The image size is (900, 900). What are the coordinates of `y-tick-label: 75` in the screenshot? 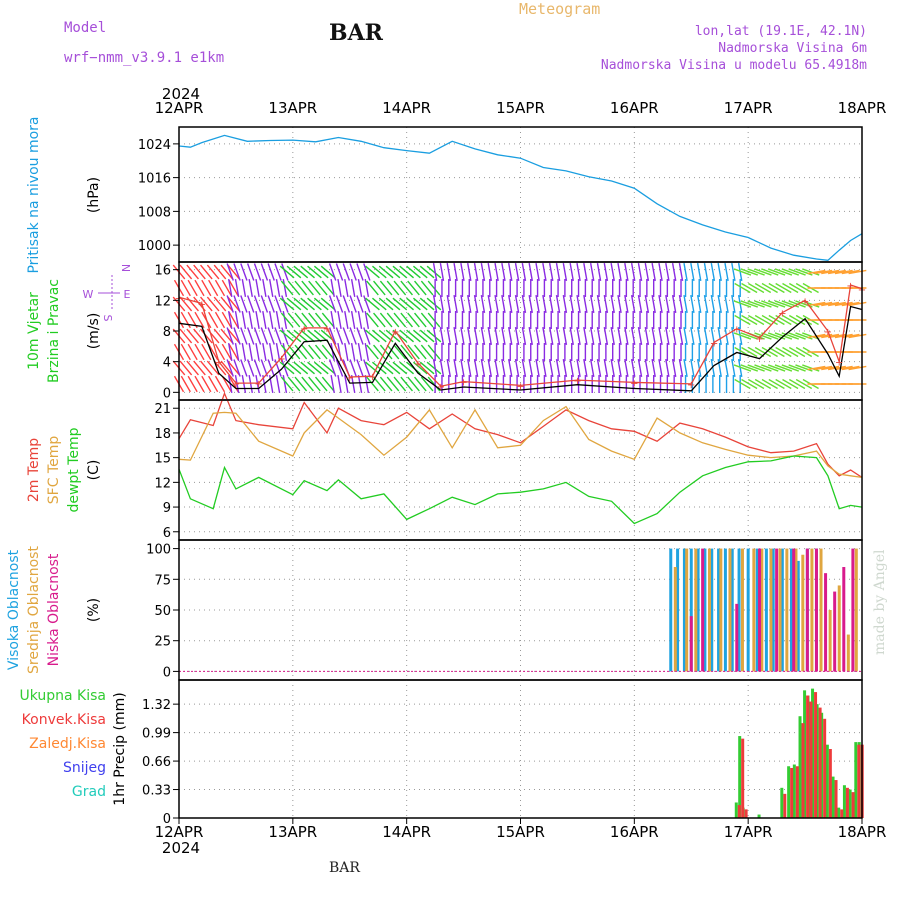 It's located at (162, 580).